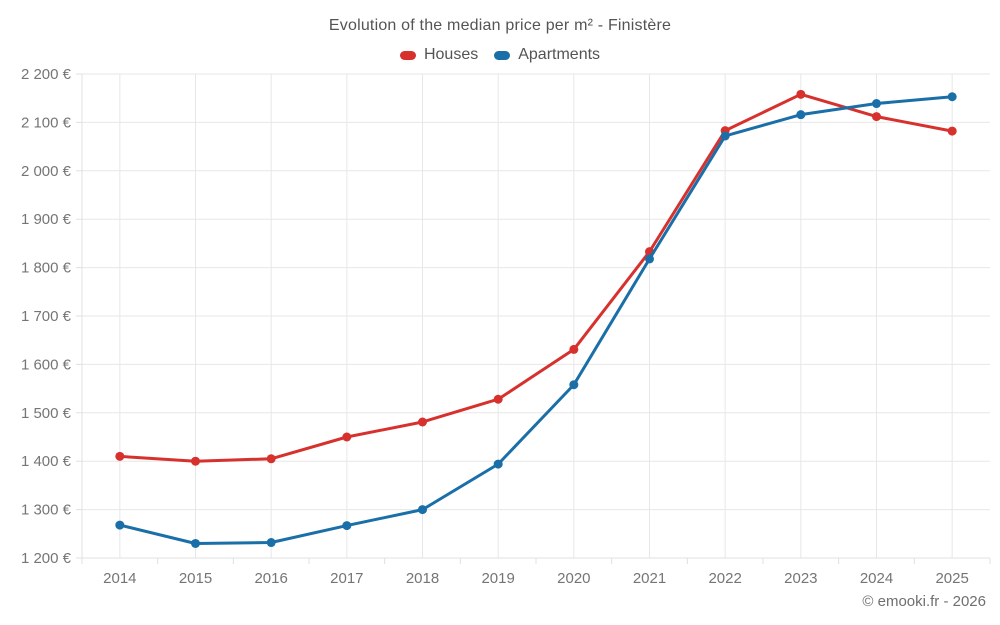 The image size is (1000, 625). I want to click on legend-item-houses: Houses, so click(439, 55).